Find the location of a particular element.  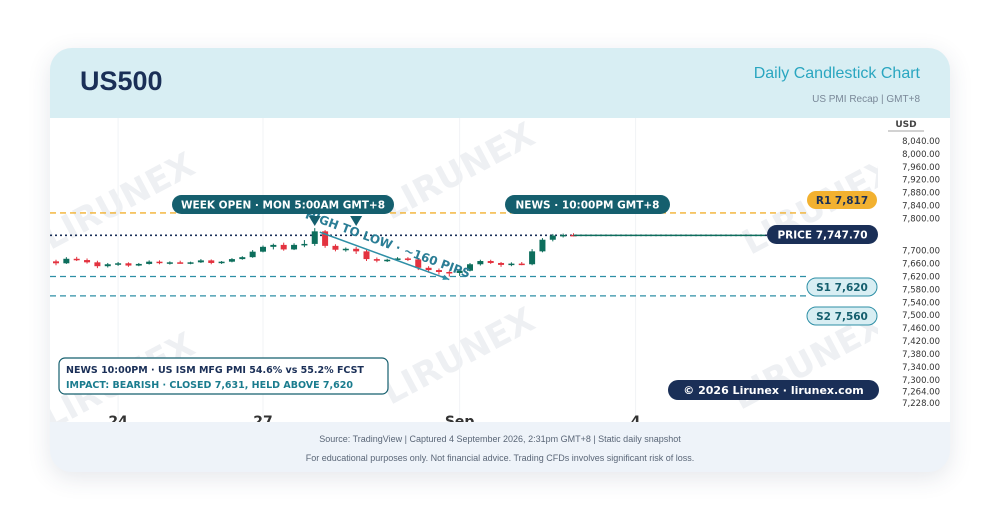

y-tick-label: 8,040.00 is located at coordinates (921, 142).